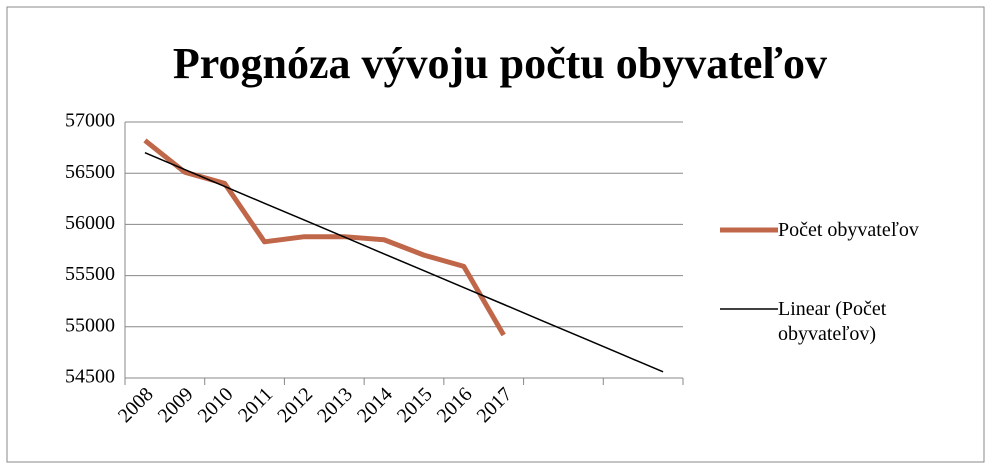 The width and height of the screenshot is (992, 467). Describe the element at coordinates (90, 121) in the screenshot. I see `y-tick-label: 57000` at that location.